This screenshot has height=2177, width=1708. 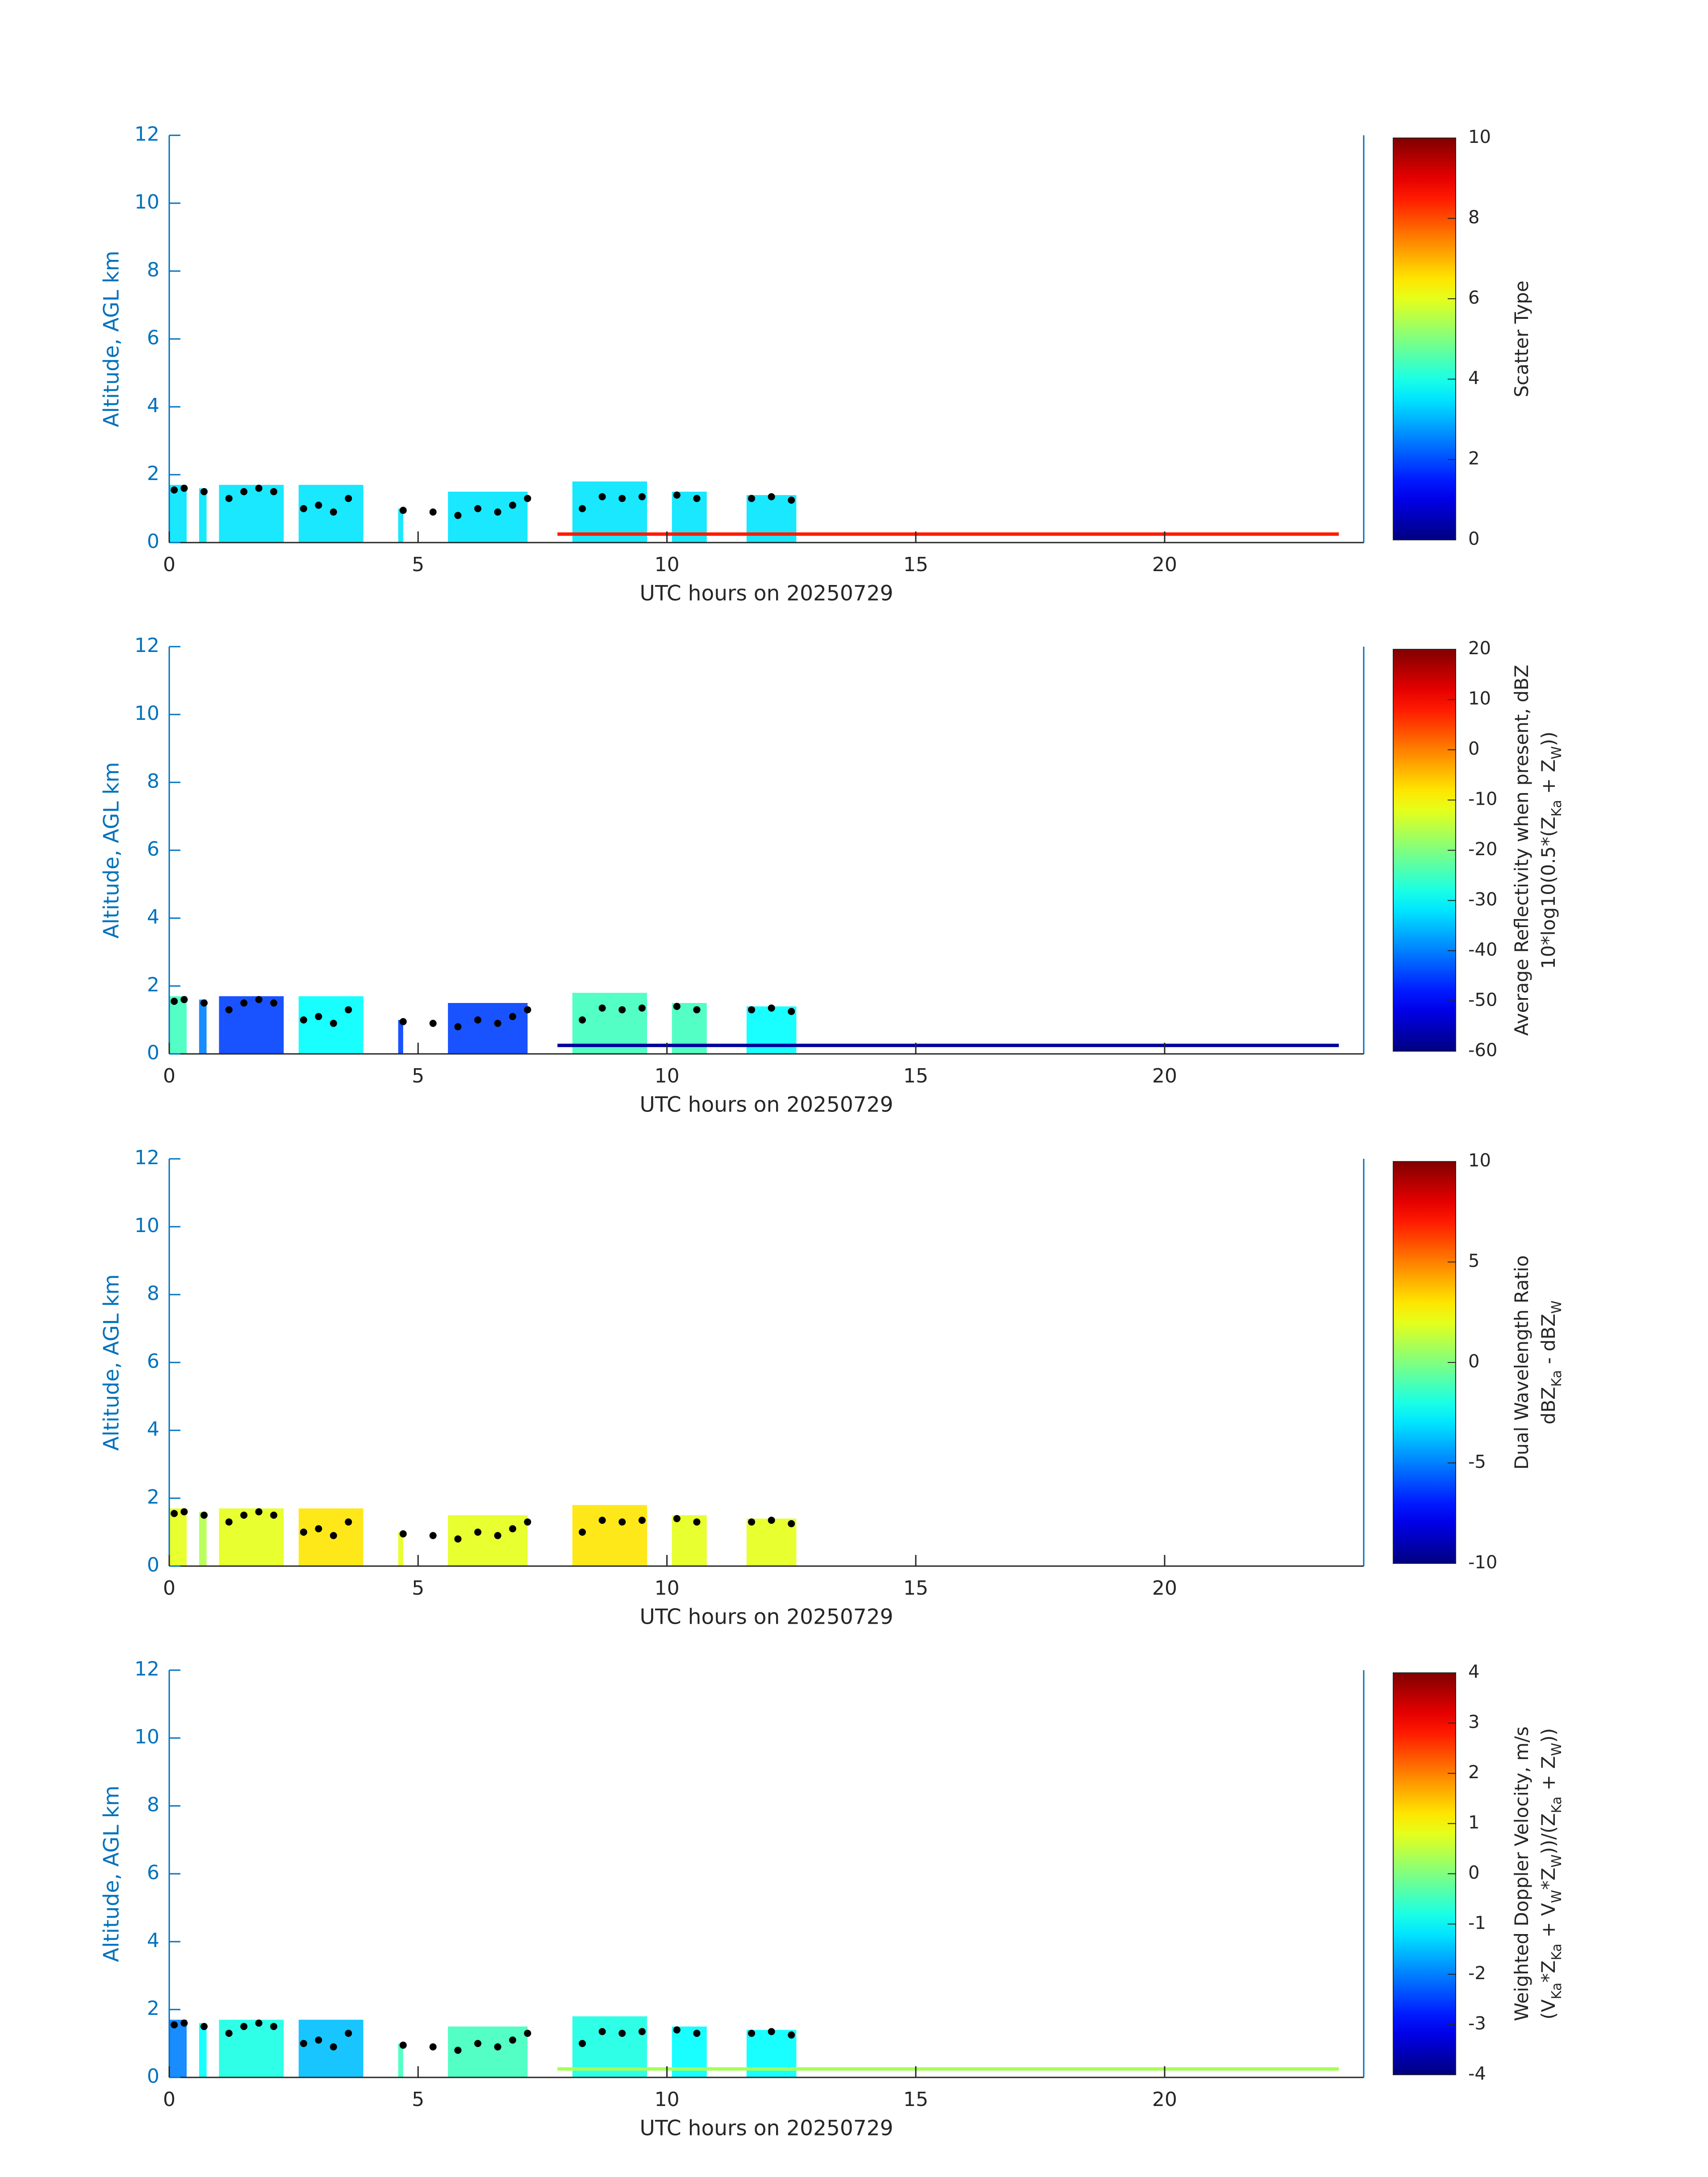 I want to click on colorbar-tick-label: -40, so click(x=1482, y=950).